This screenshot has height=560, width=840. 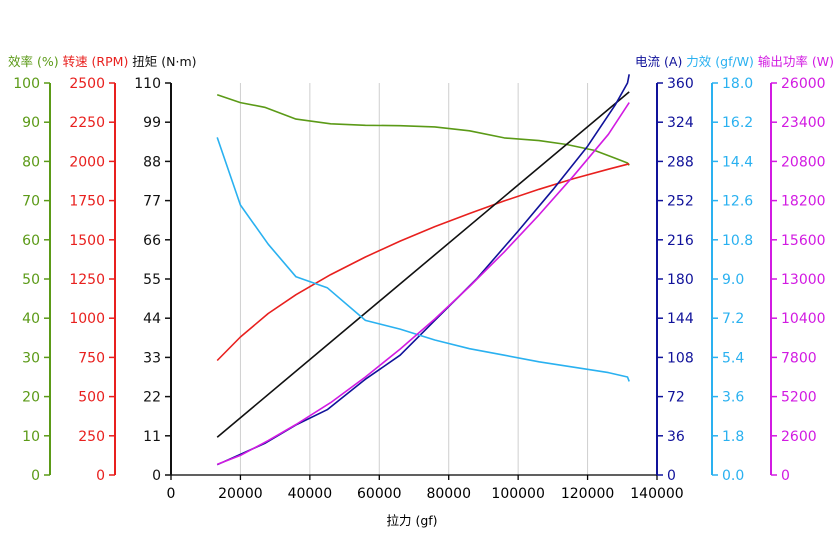 What do you see at coordinates (31, 280) in the screenshot?
I see `eff-tick-label: 50` at bounding box center [31, 280].